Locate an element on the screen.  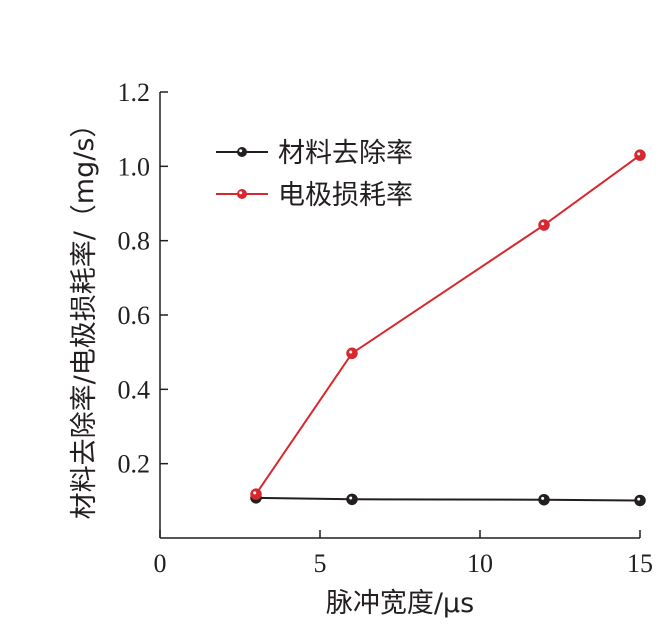
y-tick-label: 0.4 is located at coordinates (134, 389).